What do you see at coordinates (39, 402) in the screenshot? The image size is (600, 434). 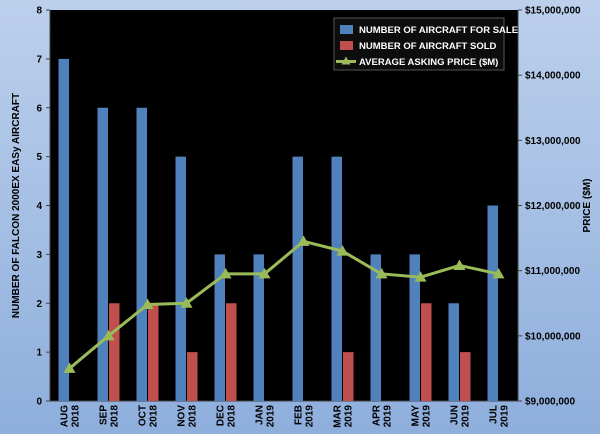 I see `y-tick-label: 0` at bounding box center [39, 402].